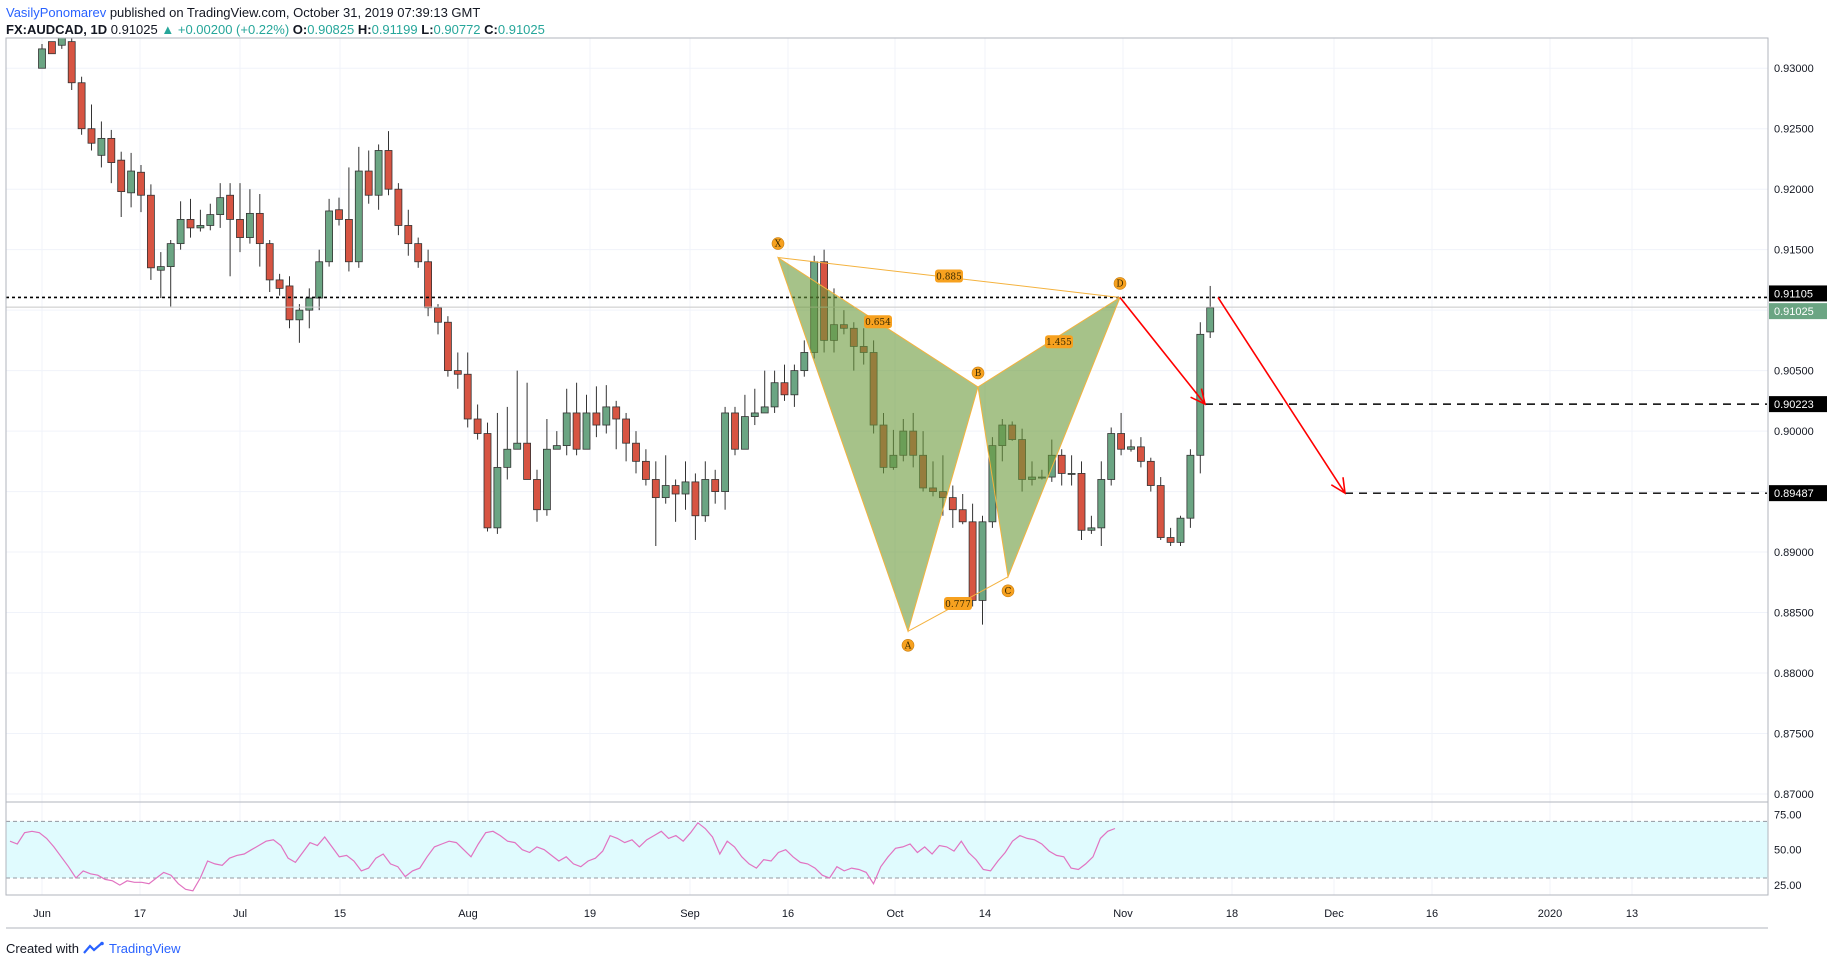 The image size is (1828, 962). I want to click on x-tick-label: 2020, so click(1550, 914).